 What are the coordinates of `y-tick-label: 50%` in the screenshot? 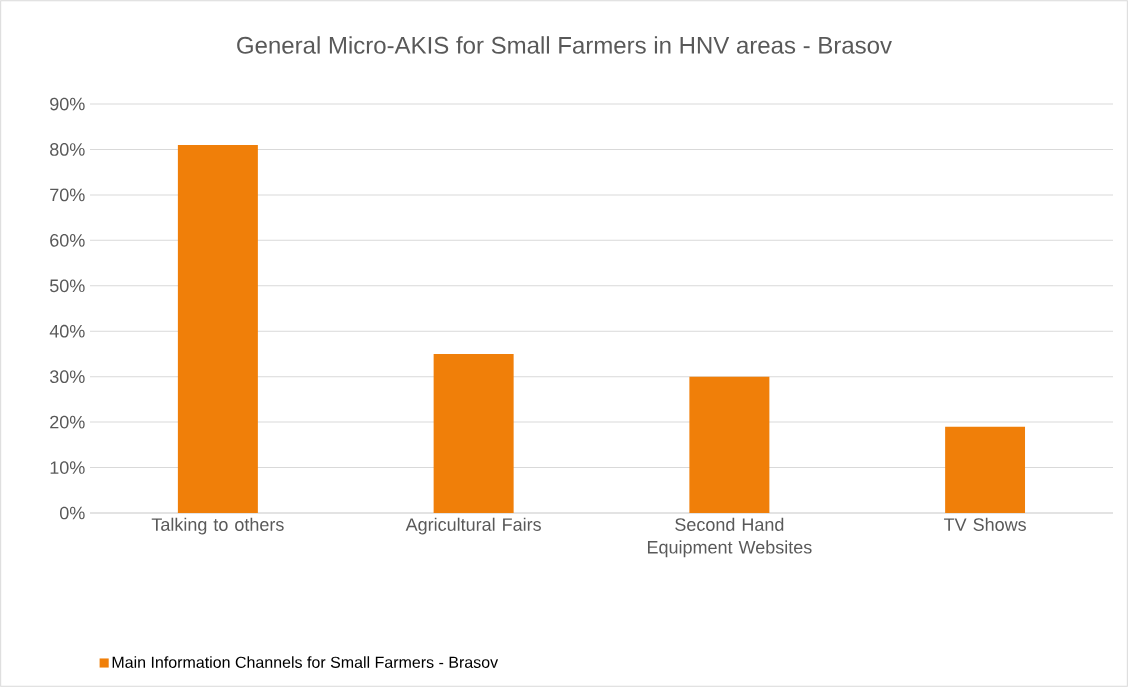 It's located at (67, 286).